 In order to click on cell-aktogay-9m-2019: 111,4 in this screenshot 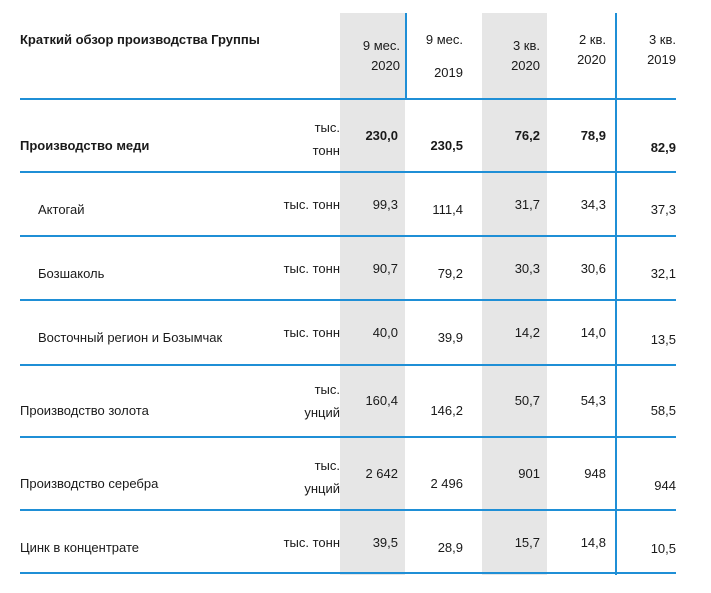, I will do `click(447, 209)`.